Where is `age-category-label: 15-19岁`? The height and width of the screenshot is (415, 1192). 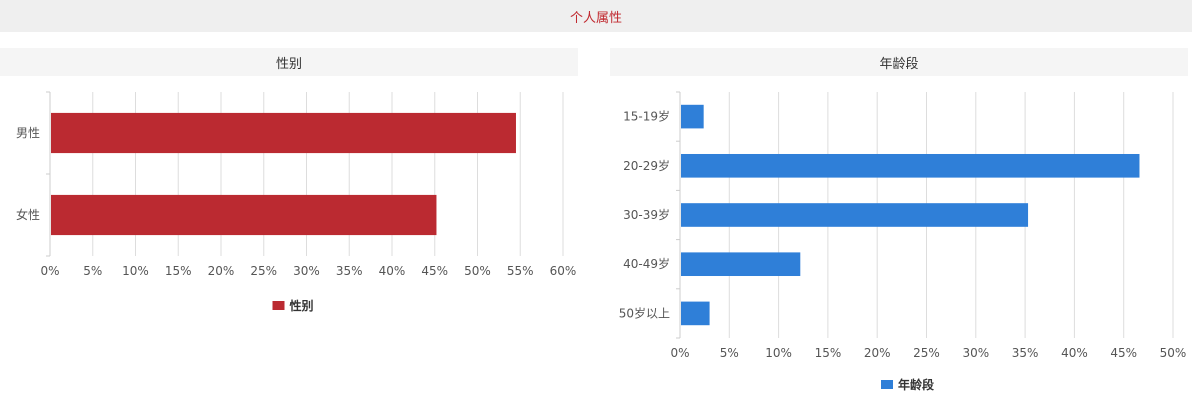
age-category-label: 15-19岁 is located at coordinates (646, 116).